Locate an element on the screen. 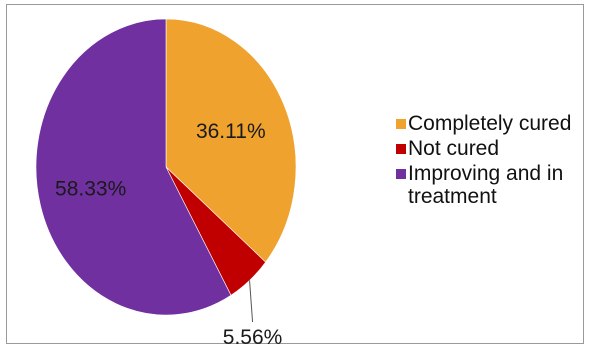 Image resolution: width=592 pixels, height=351 pixels. legend-label: Improving and in treatment is located at coordinates (486, 185).